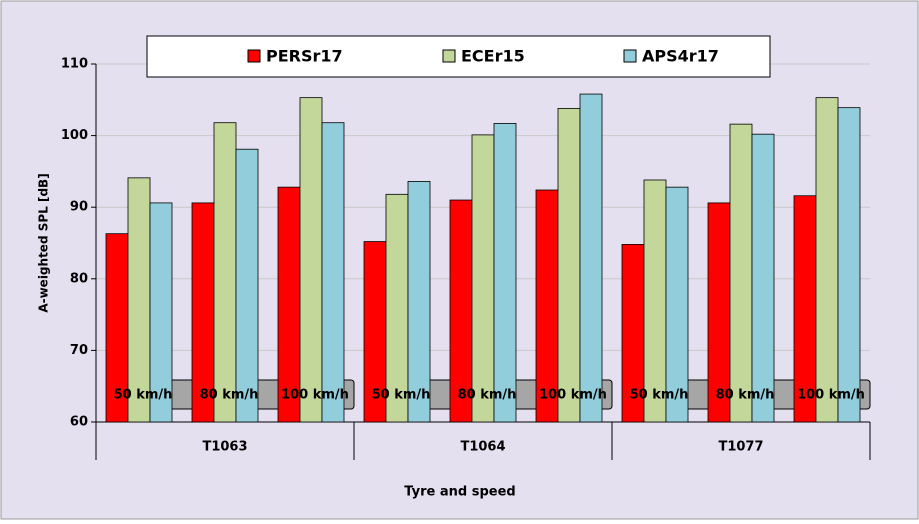 The width and height of the screenshot is (919, 524). I want to click on y-tick-label: 110, so click(74, 64).